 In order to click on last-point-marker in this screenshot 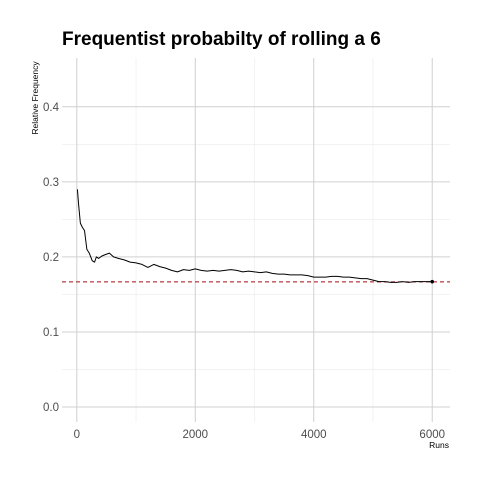, I will do `click(432, 281)`.